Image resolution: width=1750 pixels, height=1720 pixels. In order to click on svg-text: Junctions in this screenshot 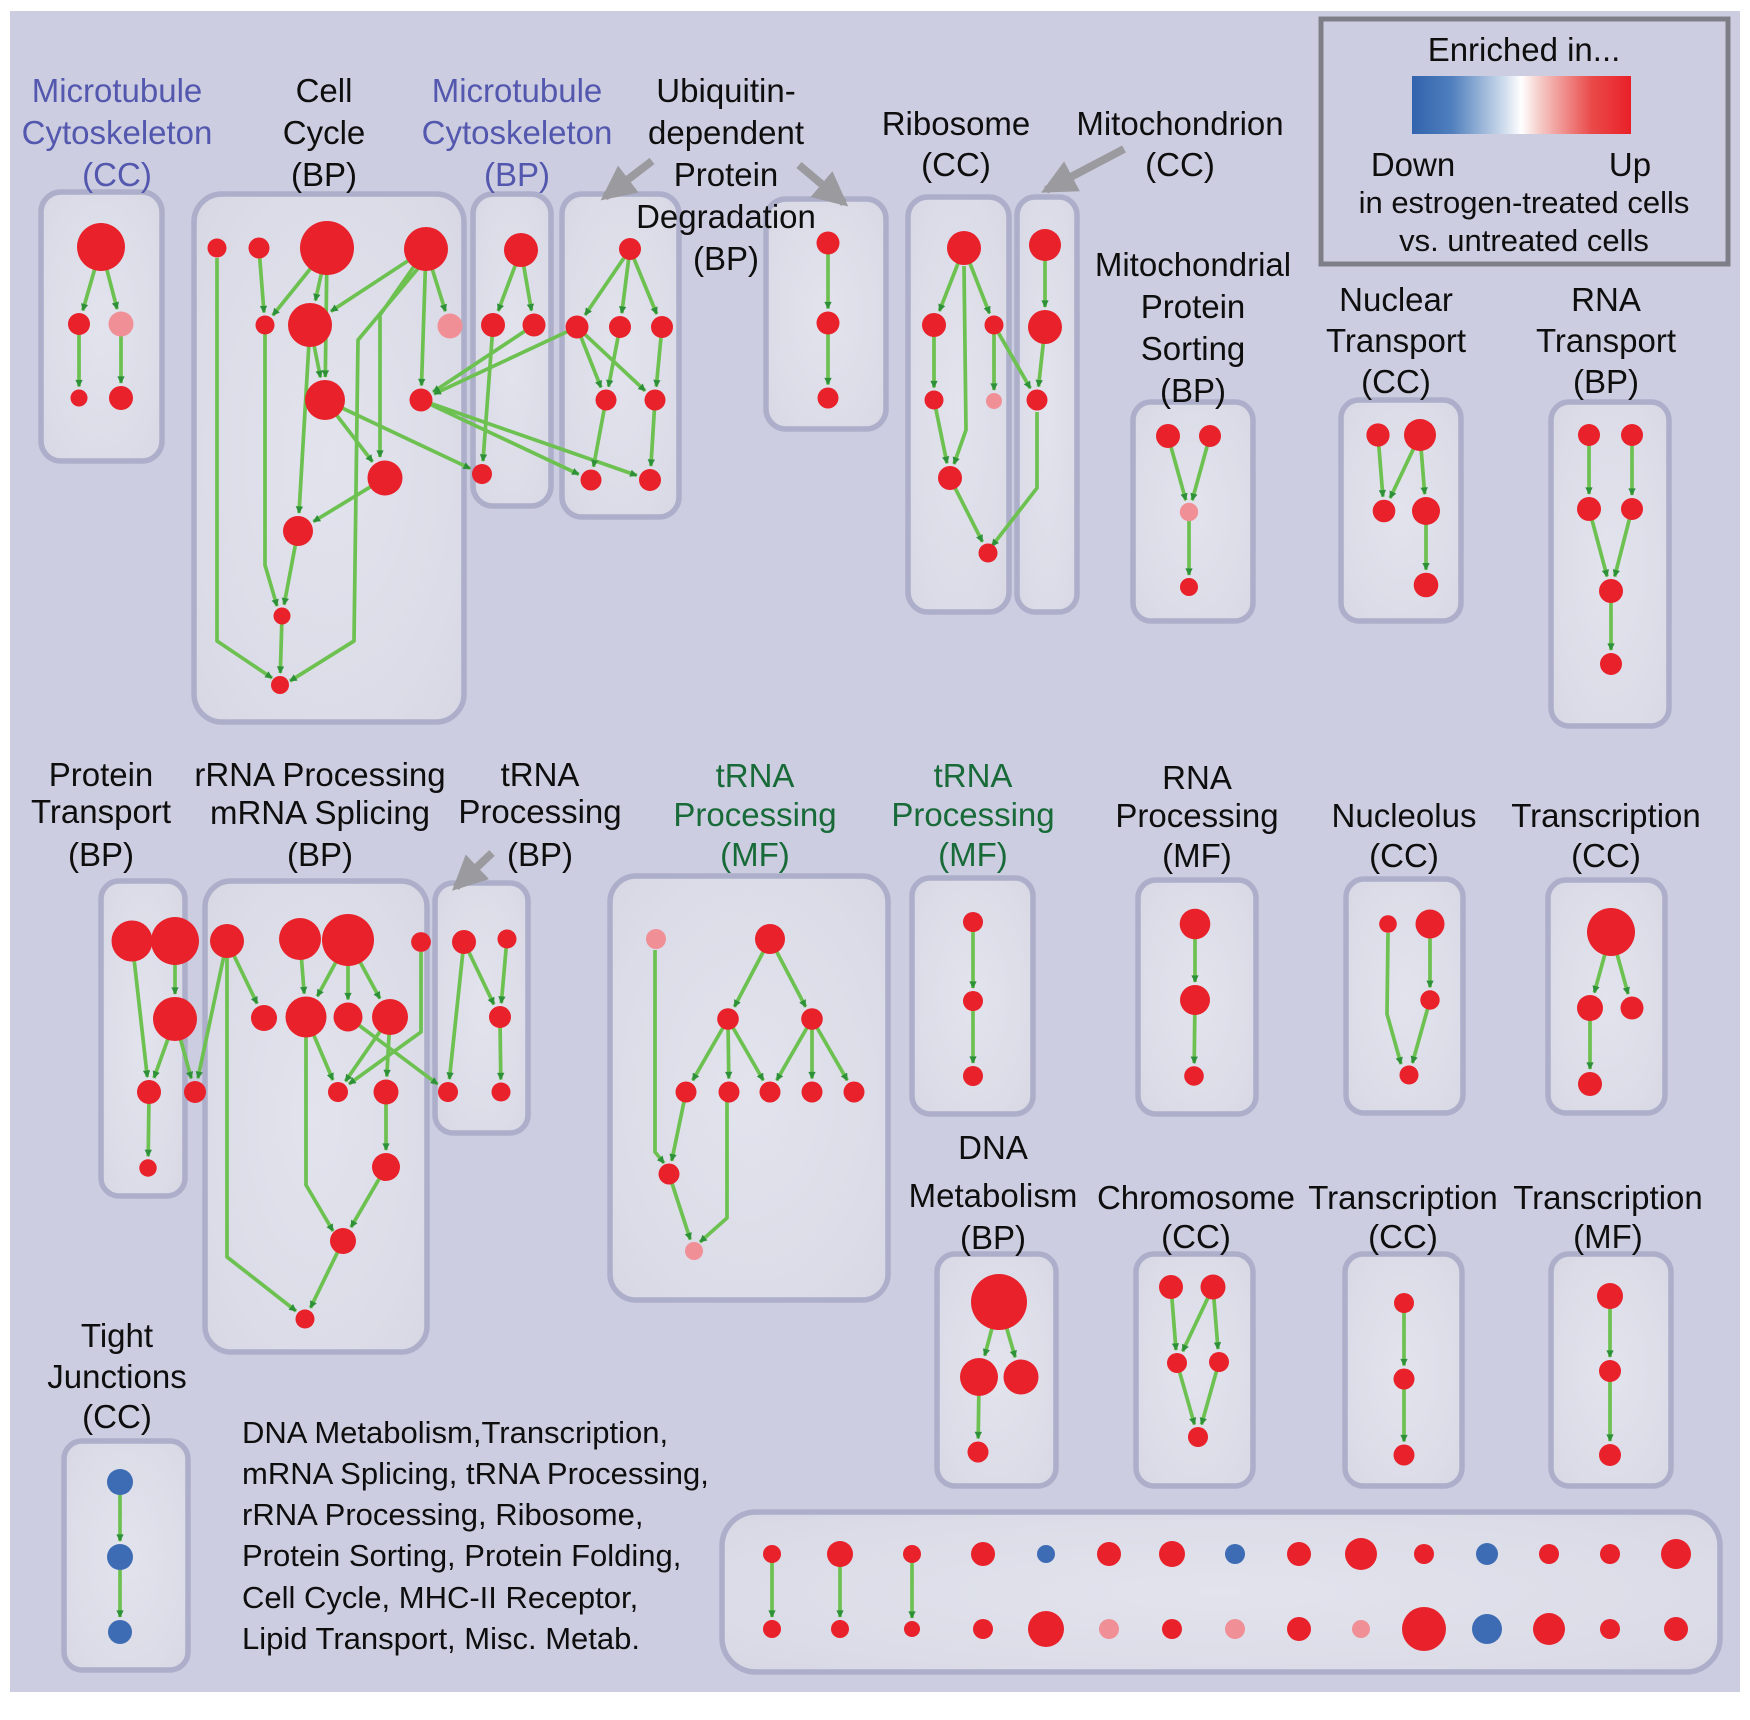, I will do `click(116, 1376)`.